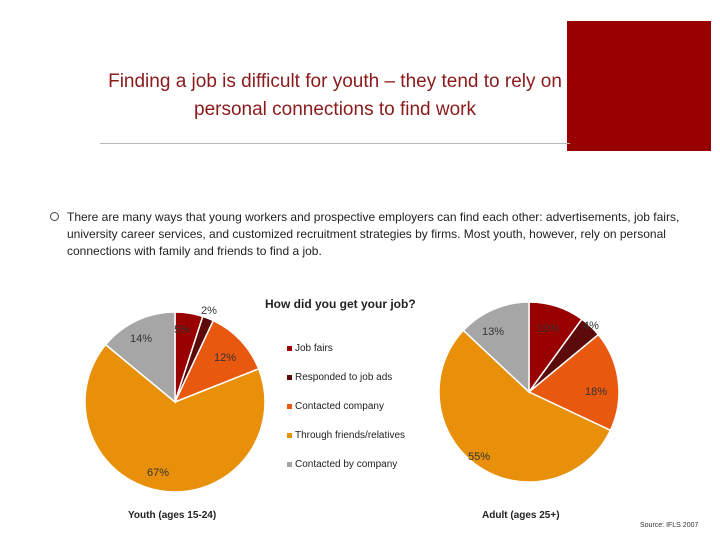 This screenshot has height=540, width=720. Describe the element at coordinates (140, 357) in the screenshot. I see `youth-slice-contacted-by-company` at that location.